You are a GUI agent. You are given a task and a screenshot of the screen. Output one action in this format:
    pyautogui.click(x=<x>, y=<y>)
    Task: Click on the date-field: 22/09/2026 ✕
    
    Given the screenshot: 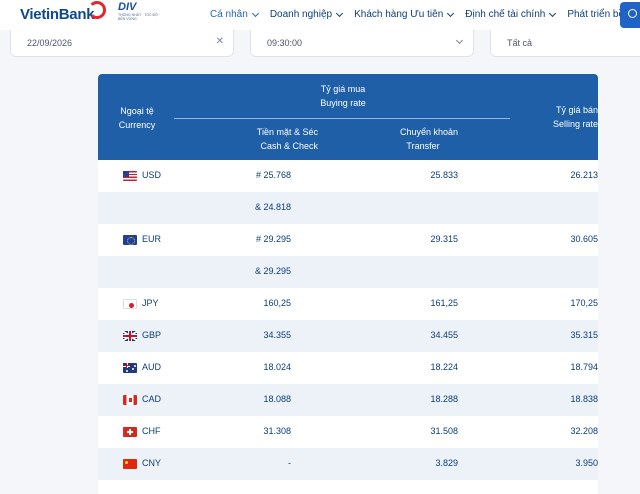 What is the action you would take?
    pyautogui.click(x=122, y=43)
    